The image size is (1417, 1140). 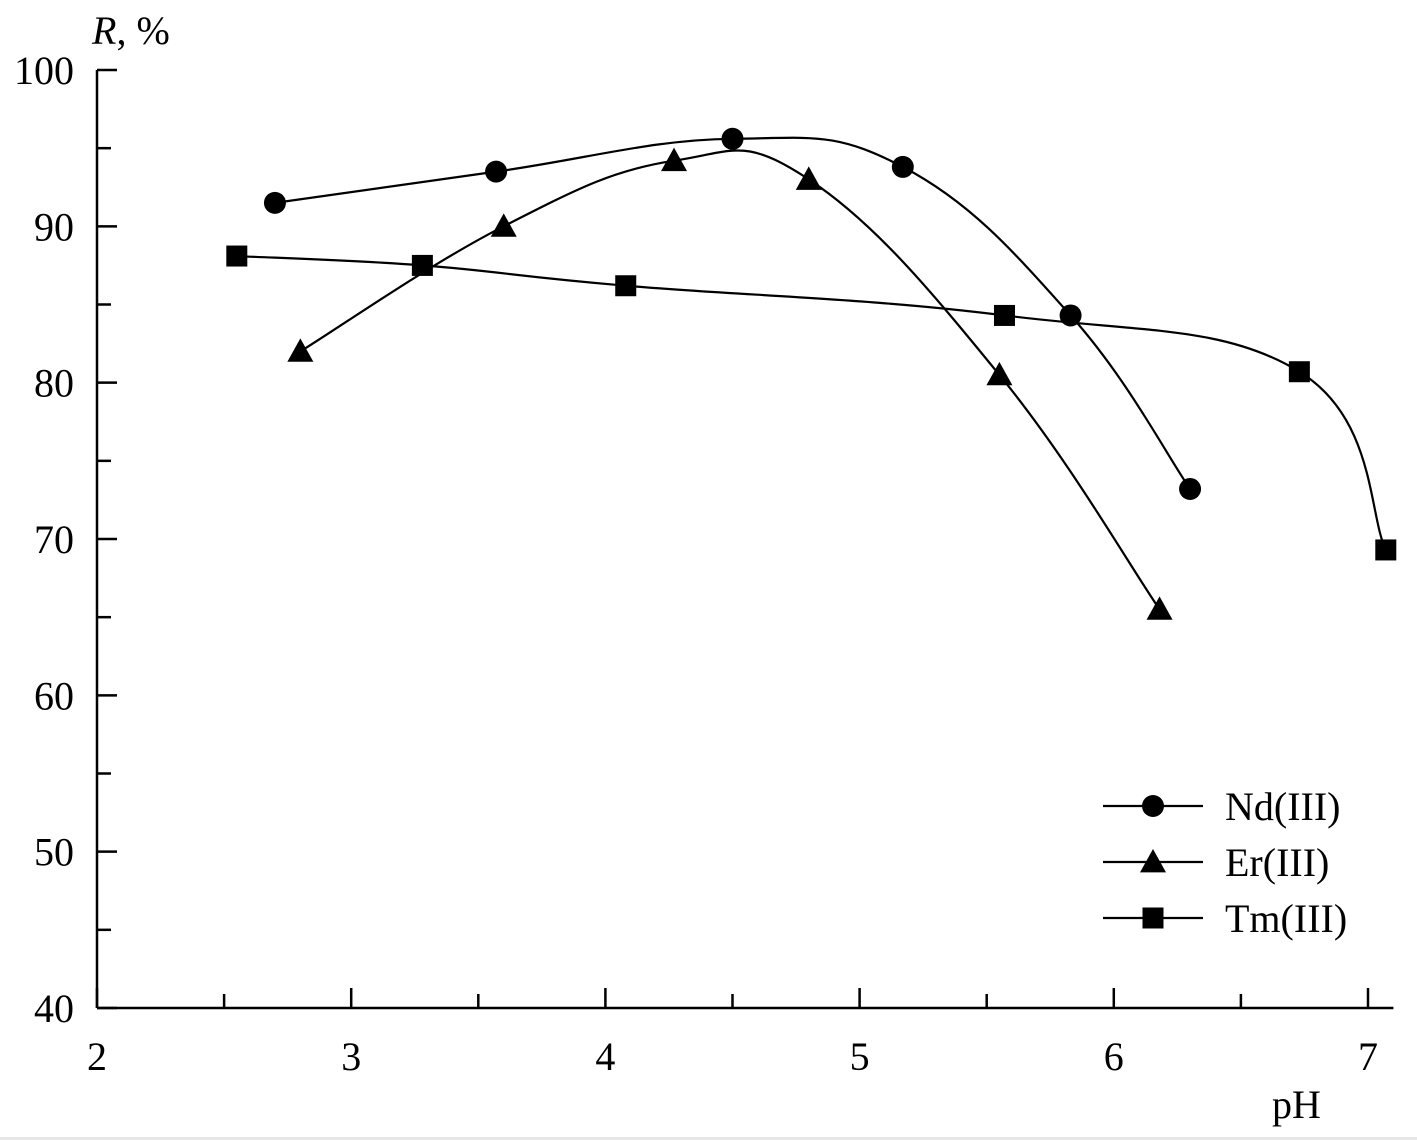 What do you see at coordinates (54, 383) in the screenshot?
I see `y-tick-label: 80` at bounding box center [54, 383].